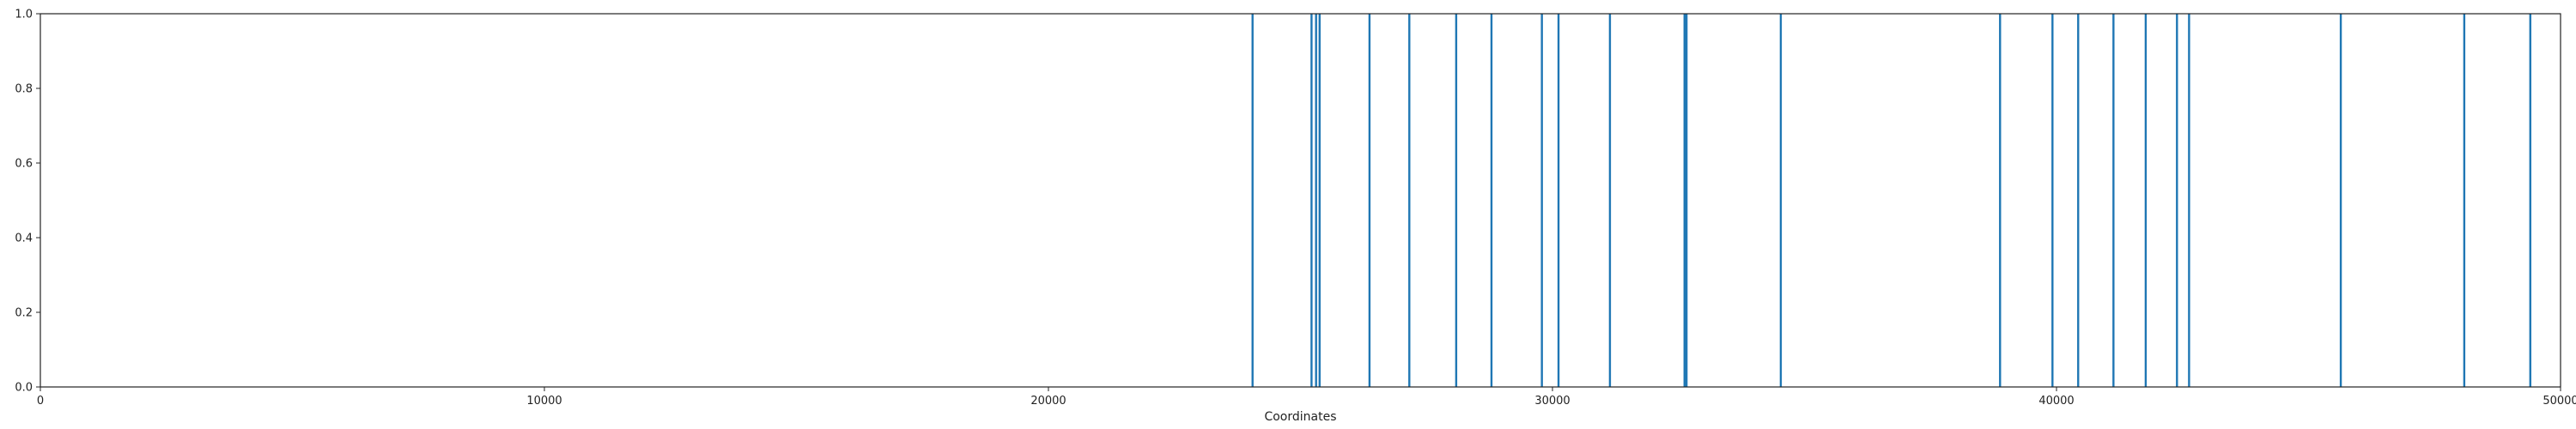 This screenshot has width=2576, height=429. Describe the element at coordinates (28, 202) in the screenshot. I see `y-axis-ticks: 0.0 0.2 0.4 0.6 0.8 1.0` at that location.